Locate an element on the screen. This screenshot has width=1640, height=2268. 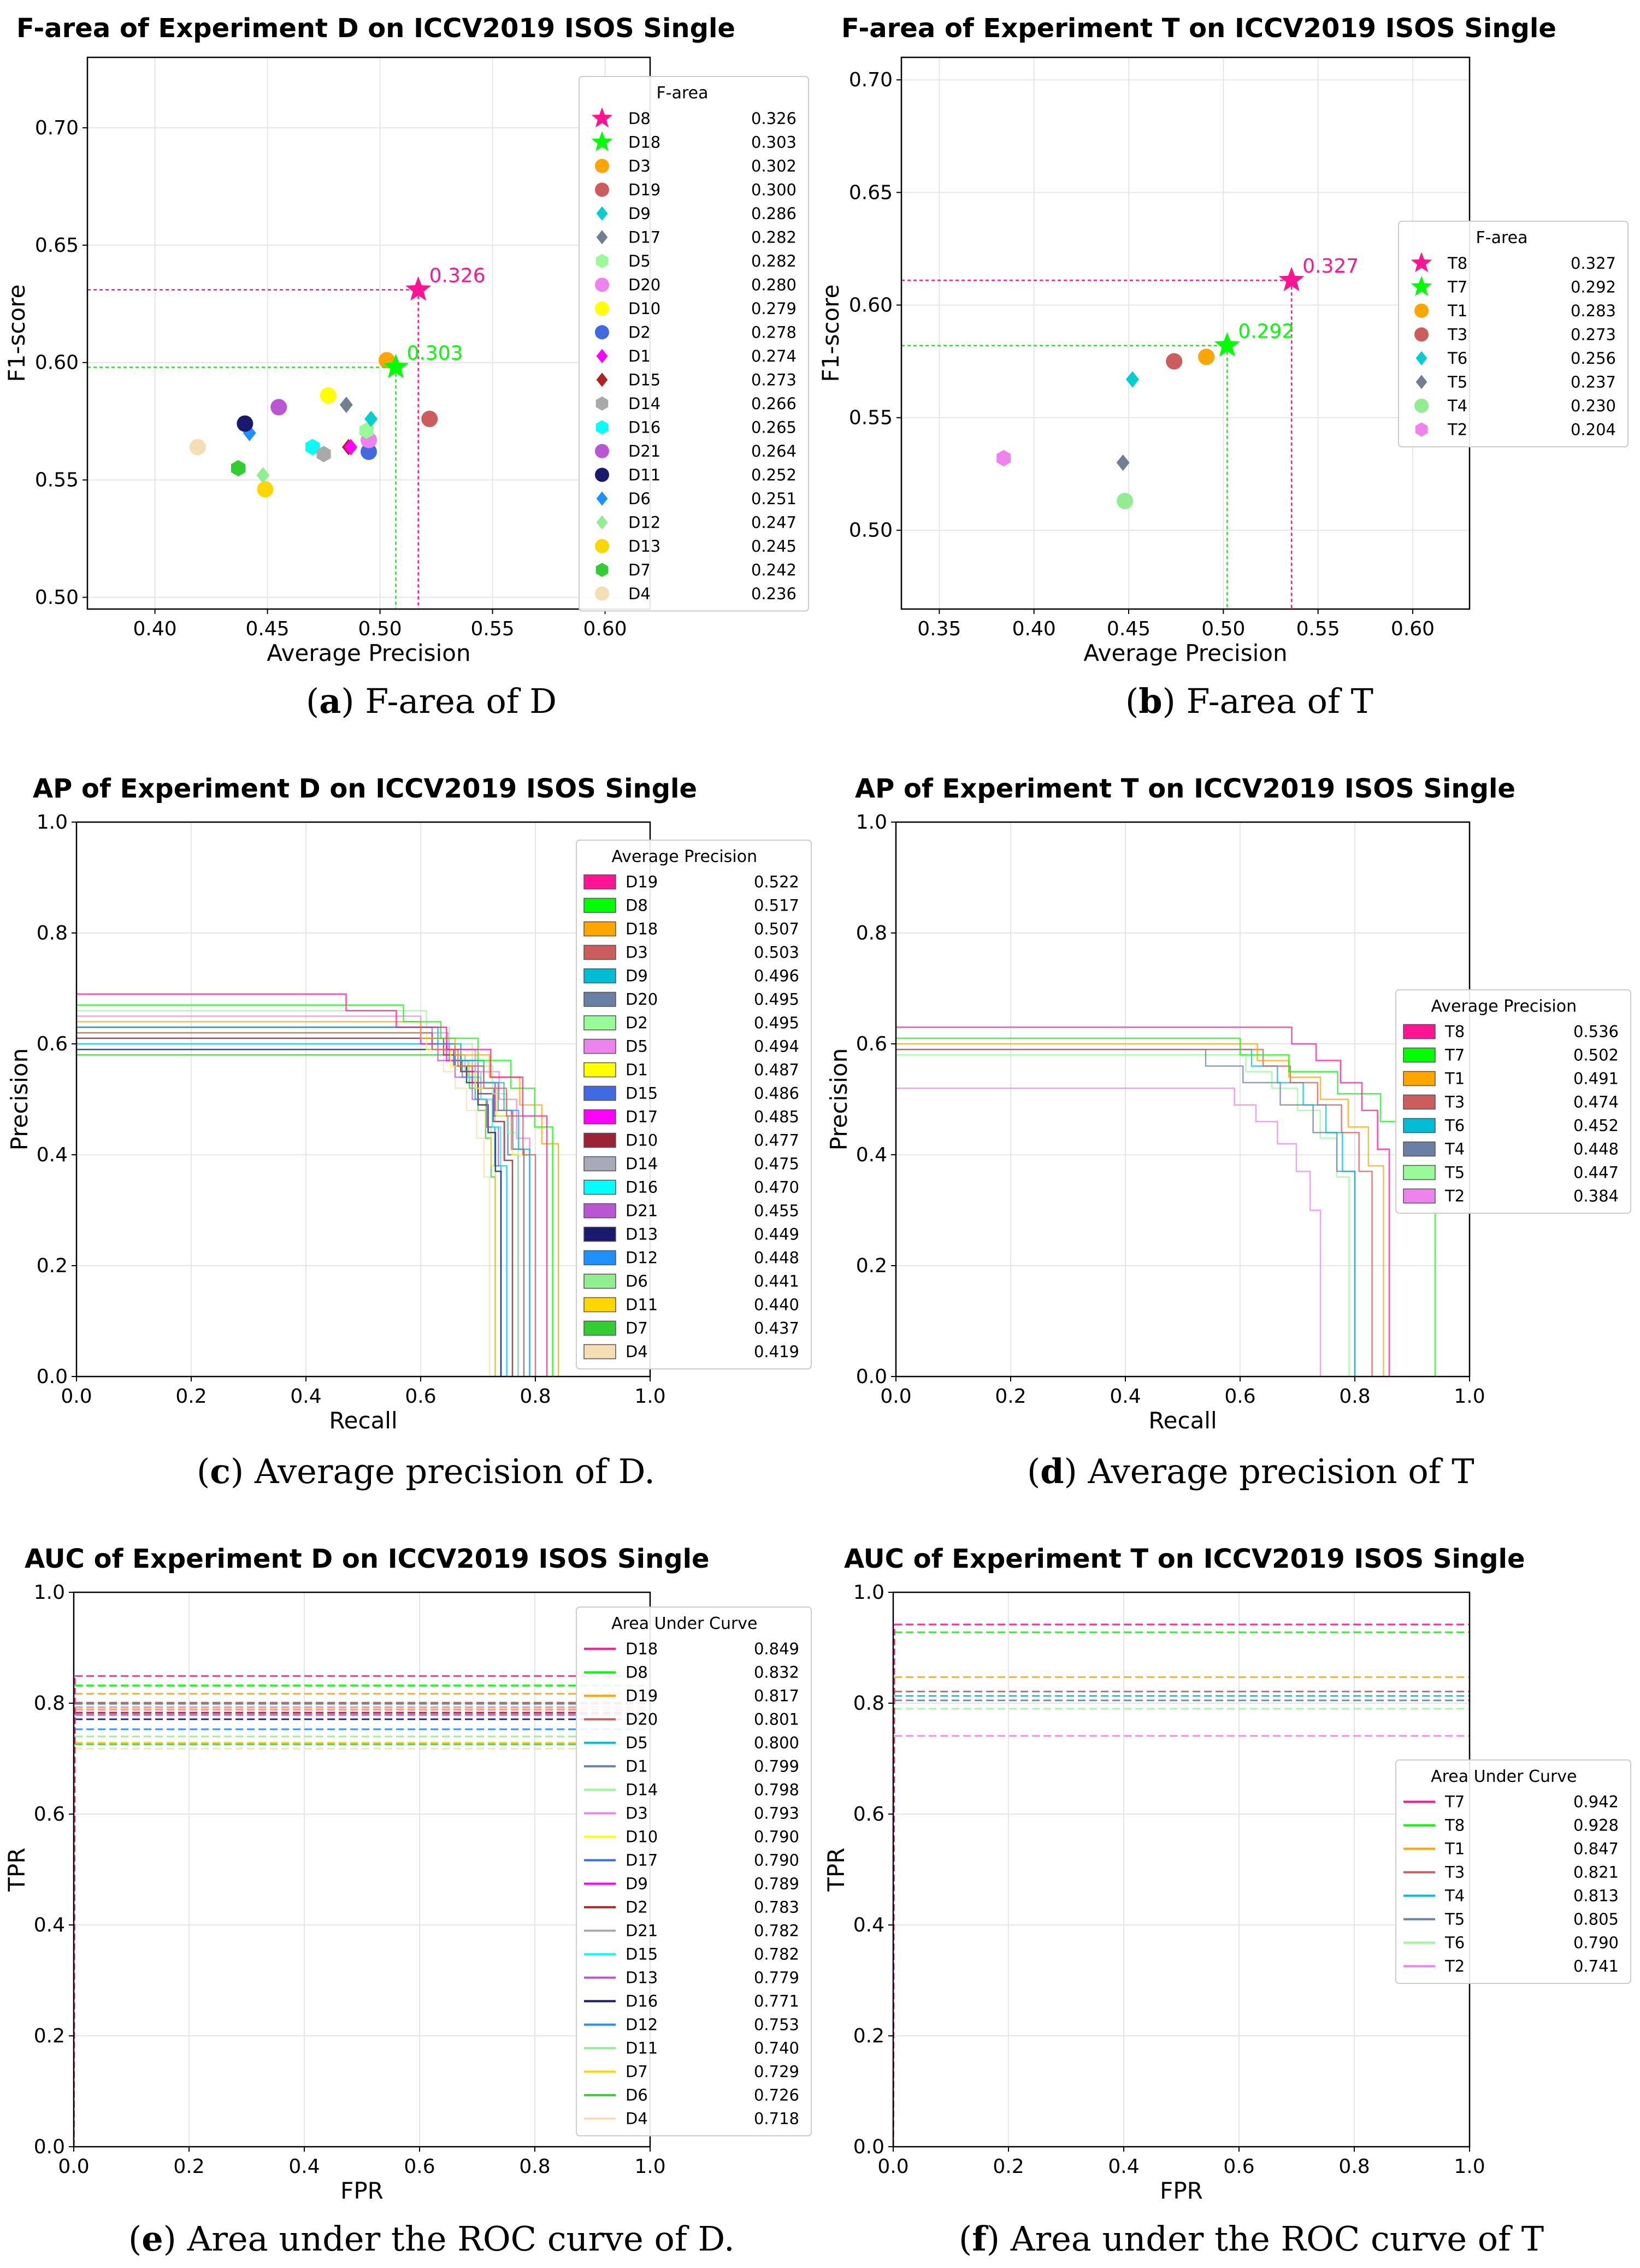
caption-text: F-area of T is located at coordinates (1280, 701).